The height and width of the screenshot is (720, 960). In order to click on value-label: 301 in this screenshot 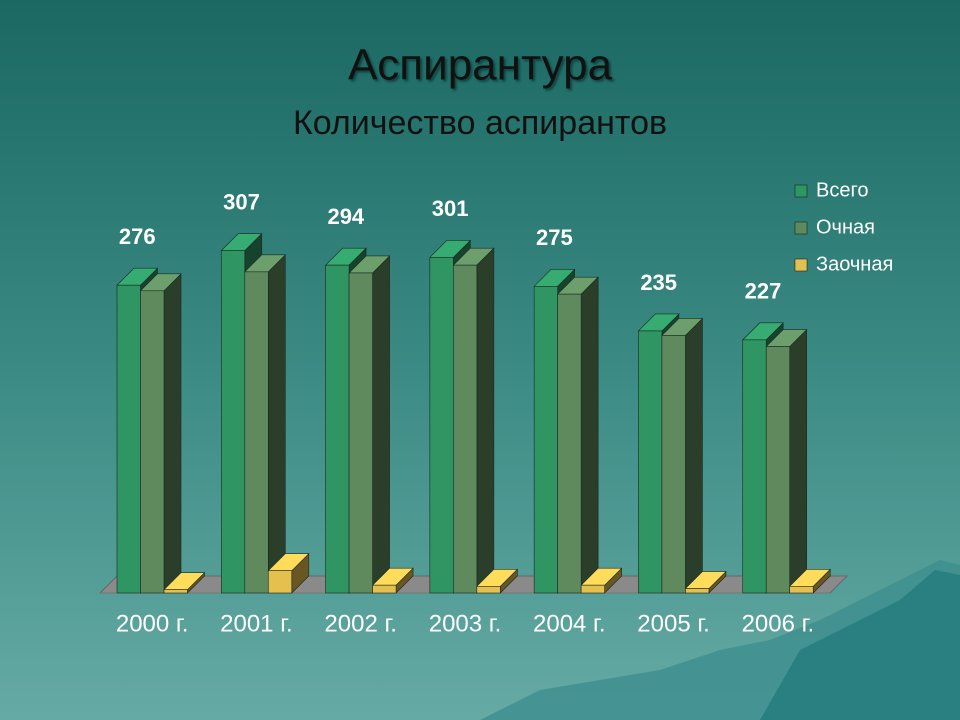, I will do `click(450, 208)`.